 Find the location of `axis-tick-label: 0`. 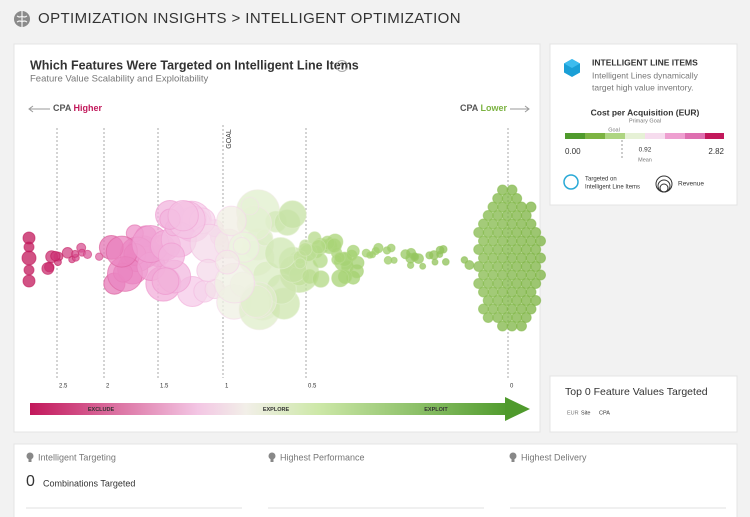

axis-tick-label: 0 is located at coordinates (512, 387).